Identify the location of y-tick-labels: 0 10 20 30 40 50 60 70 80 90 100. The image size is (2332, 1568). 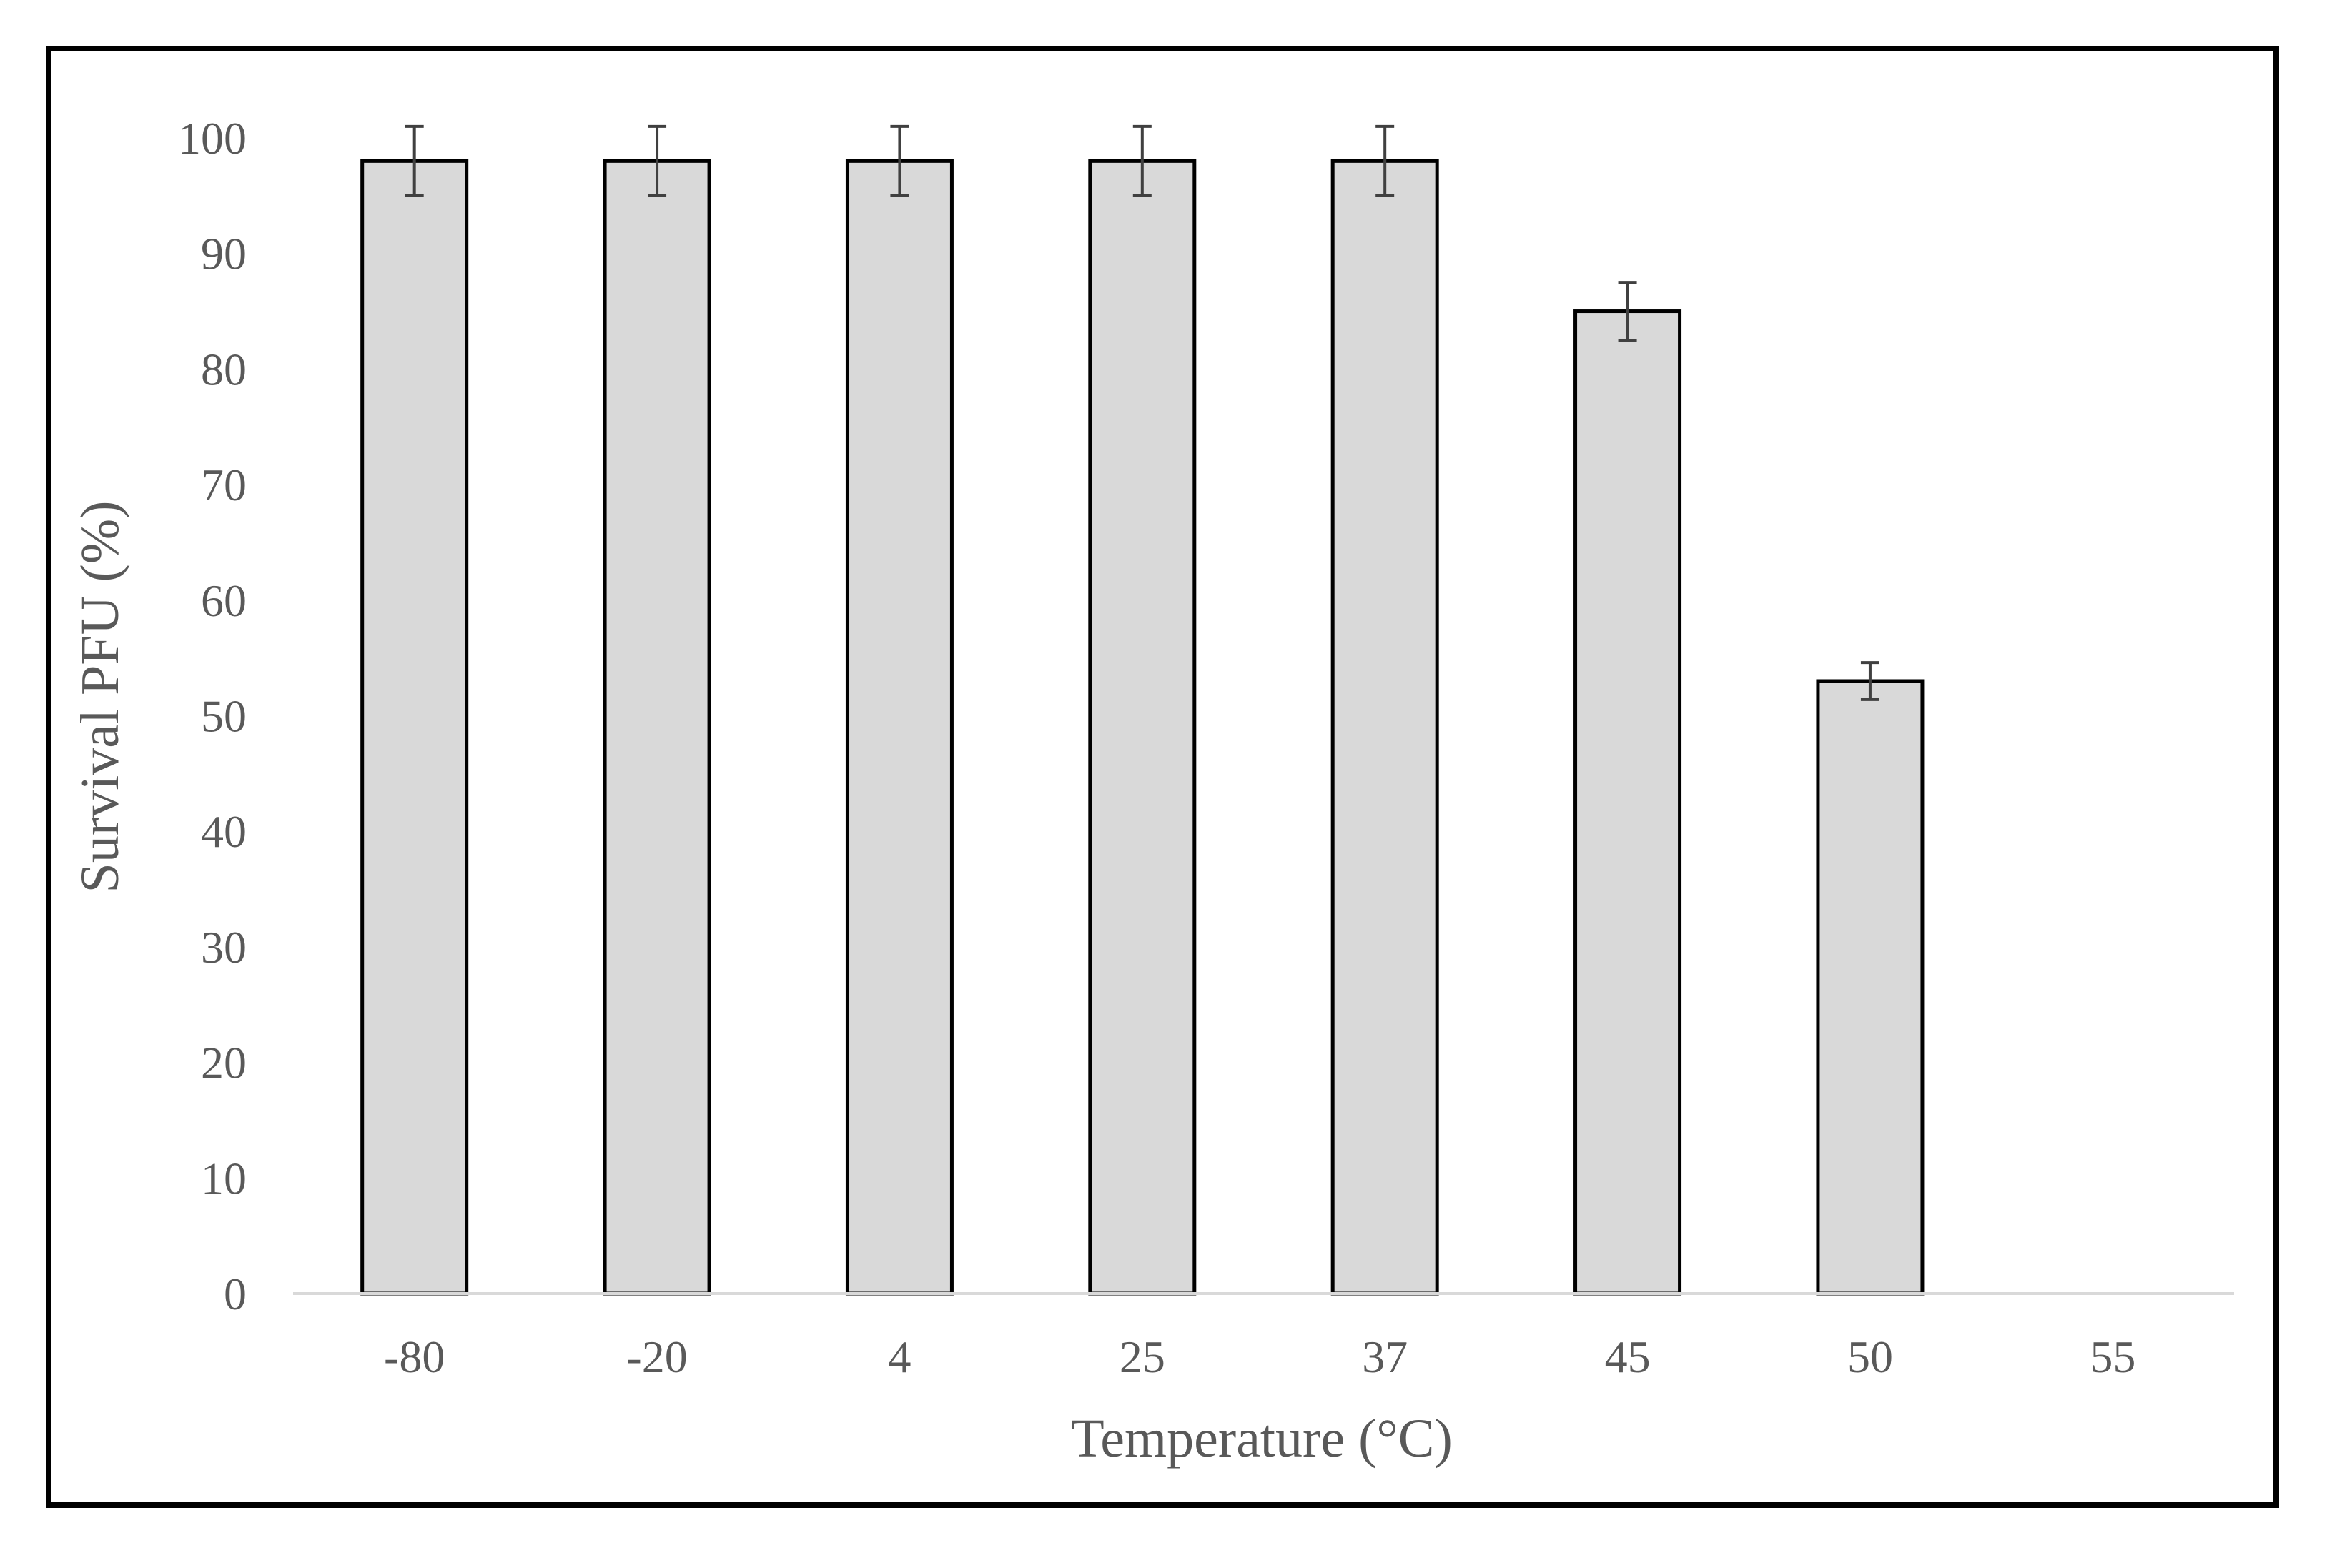
(212, 716).